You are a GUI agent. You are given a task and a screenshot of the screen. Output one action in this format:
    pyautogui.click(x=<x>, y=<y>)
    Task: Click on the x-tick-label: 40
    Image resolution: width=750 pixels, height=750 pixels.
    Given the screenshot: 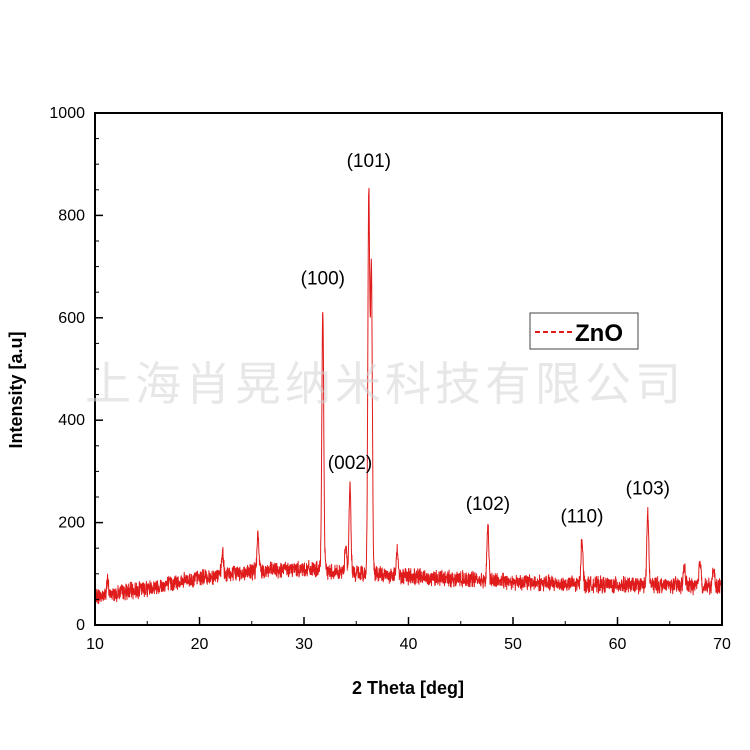 What is the action you would take?
    pyautogui.click(x=409, y=644)
    